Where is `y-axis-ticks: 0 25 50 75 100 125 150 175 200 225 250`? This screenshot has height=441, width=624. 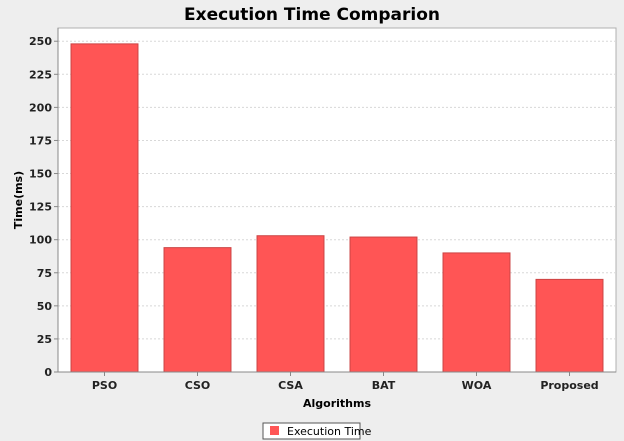
y-axis-ticks: 0 25 50 75 100 125 150 175 200 225 250 is located at coordinates (43, 207).